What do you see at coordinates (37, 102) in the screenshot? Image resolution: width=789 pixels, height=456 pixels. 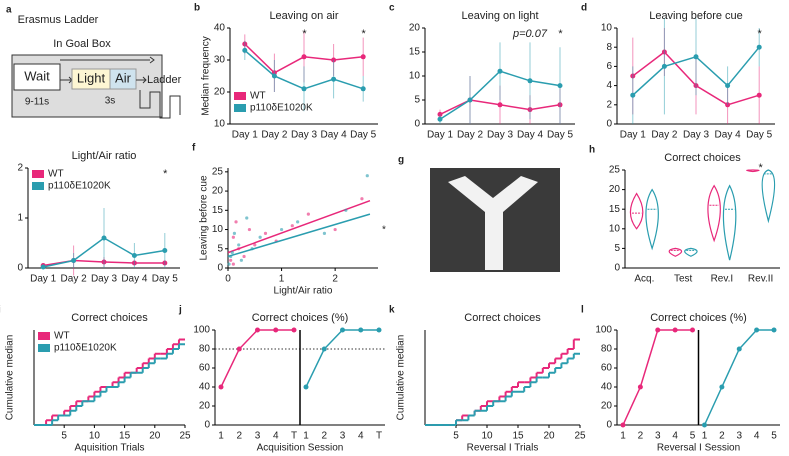 I see `wait-time: 9-11s` at bounding box center [37, 102].